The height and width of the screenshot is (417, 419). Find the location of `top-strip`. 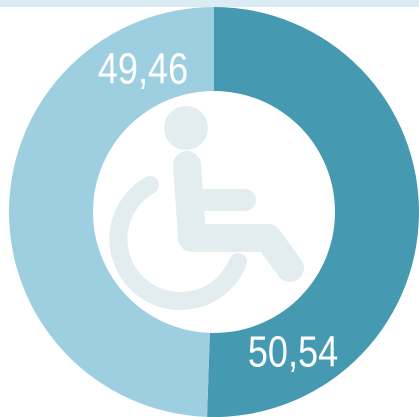

top-strip is located at coordinates (209, 3).